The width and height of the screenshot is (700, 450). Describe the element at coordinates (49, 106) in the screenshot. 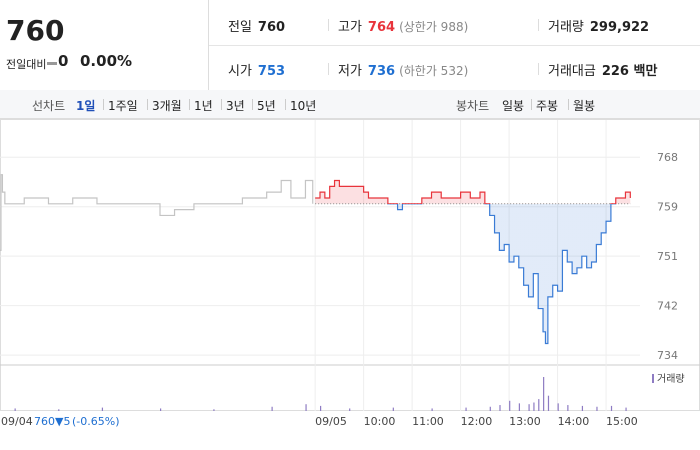

I see `tab-label: 선차트` at that location.